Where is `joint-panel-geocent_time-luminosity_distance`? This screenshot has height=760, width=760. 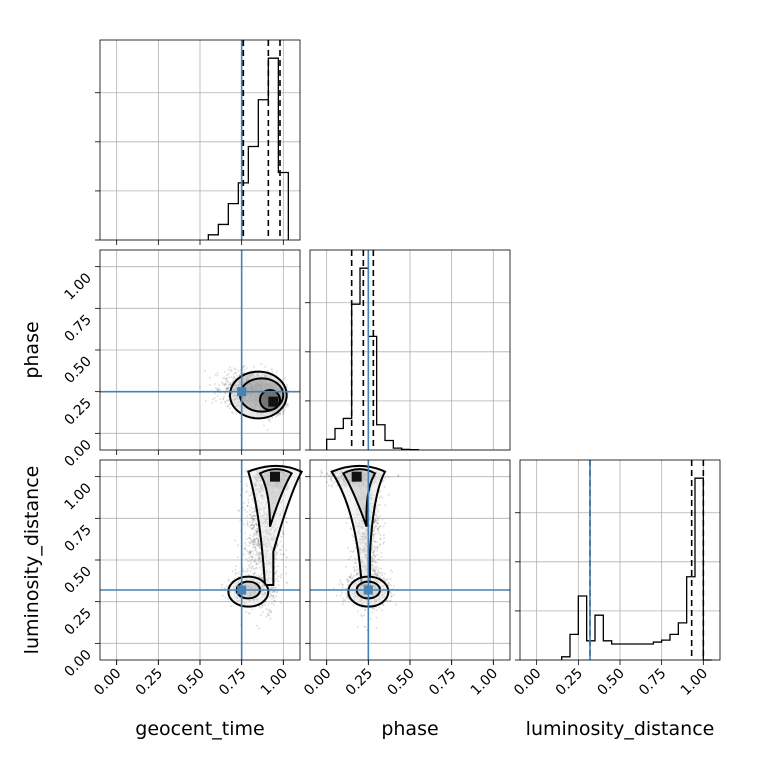 joint-panel-geocent_time-luminosity_distance is located at coordinates (201, 560).